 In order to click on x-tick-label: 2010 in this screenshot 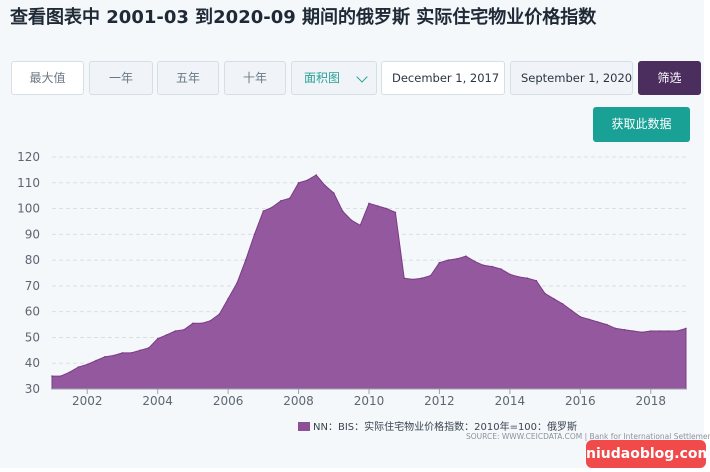, I will do `click(369, 401)`.